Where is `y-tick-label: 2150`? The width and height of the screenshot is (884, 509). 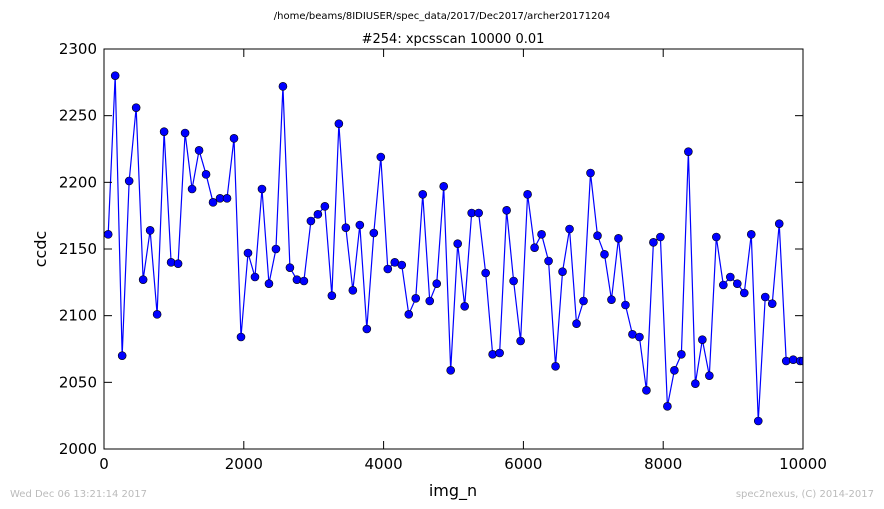
y-tick-label: 2150 is located at coordinates (78, 249).